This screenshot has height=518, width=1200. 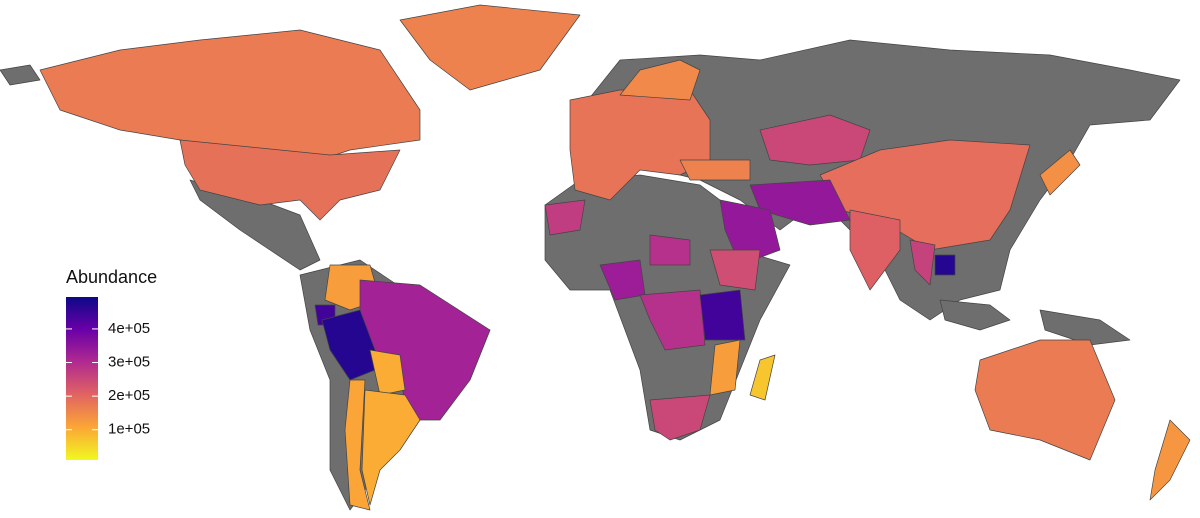 What do you see at coordinates (129, 328) in the screenshot?
I see `legend-tick-label: 4e+05` at bounding box center [129, 328].